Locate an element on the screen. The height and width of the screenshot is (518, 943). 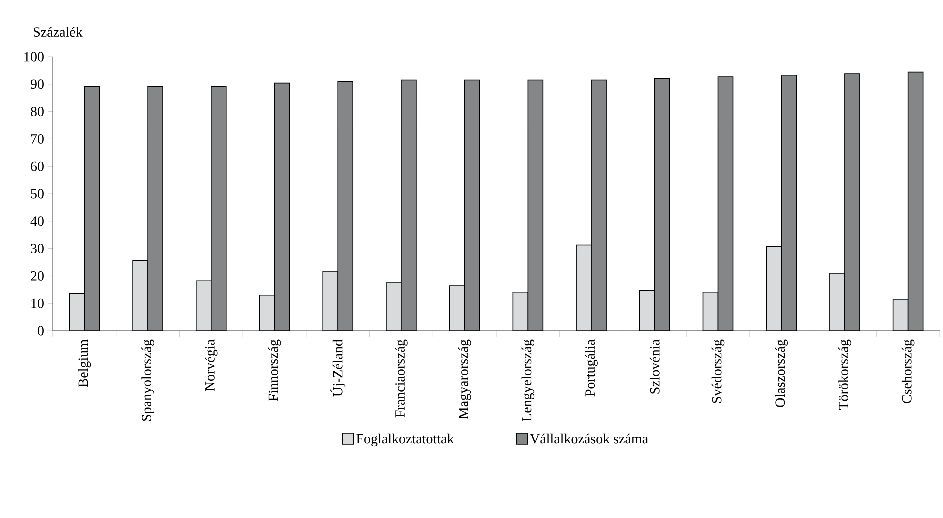
y-tick-label: 10 is located at coordinates (38, 303).